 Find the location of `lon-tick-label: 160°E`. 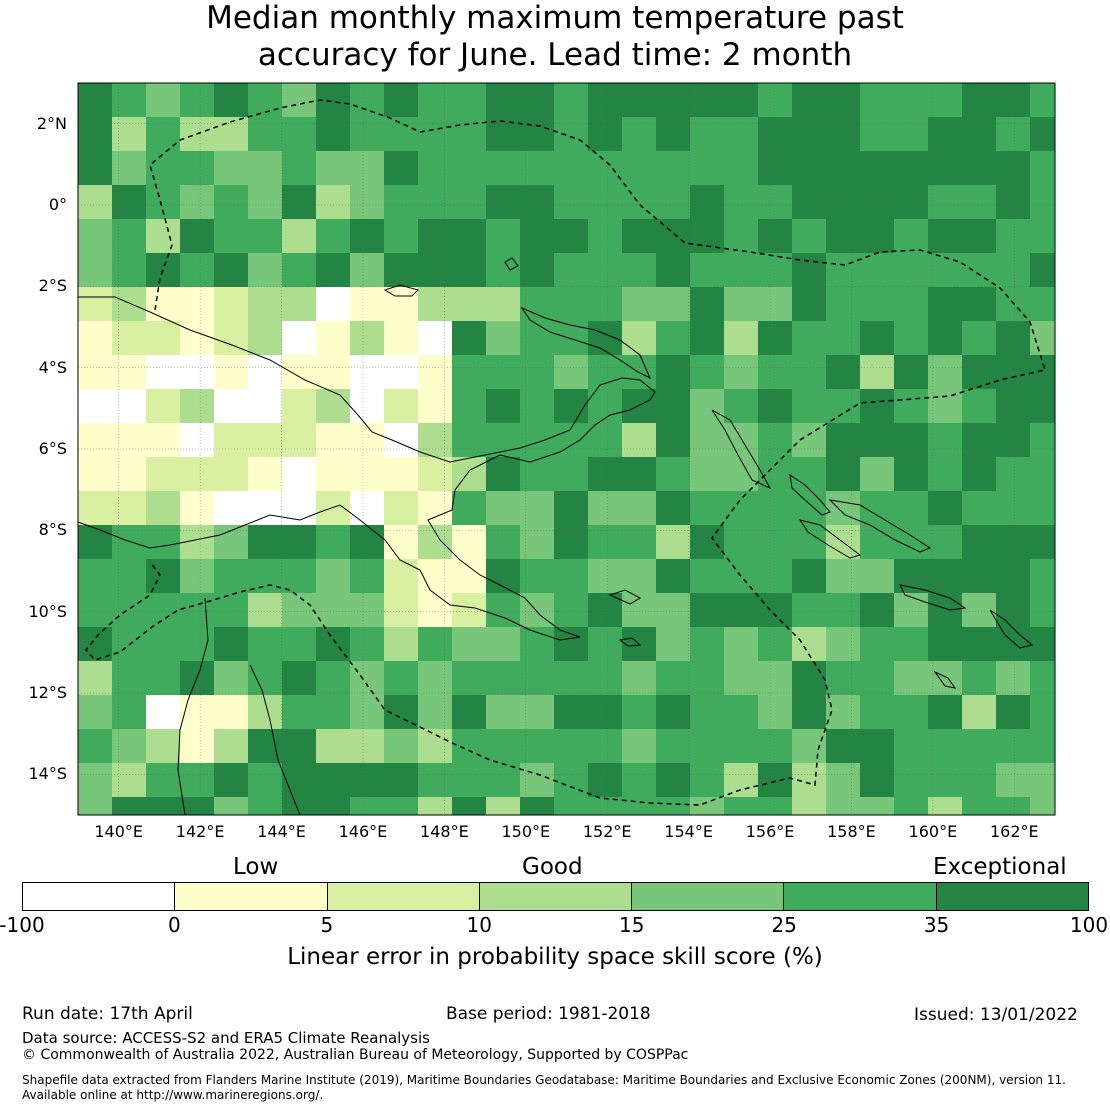

lon-tick-label: 160°E is located at coordinates (933, 831).